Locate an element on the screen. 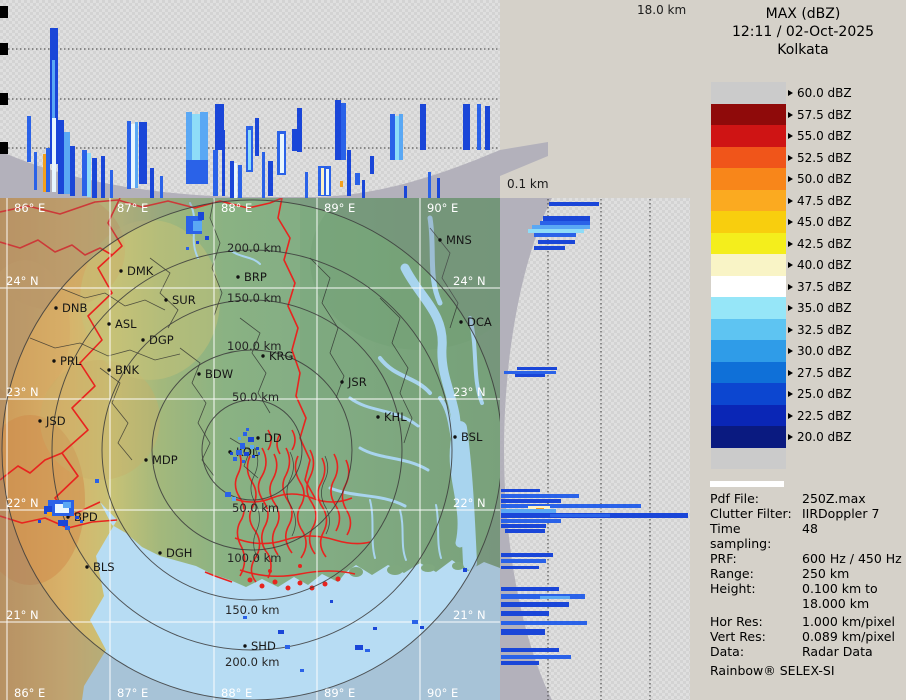  right-profile-echoes is located at coordinates (594, 433).